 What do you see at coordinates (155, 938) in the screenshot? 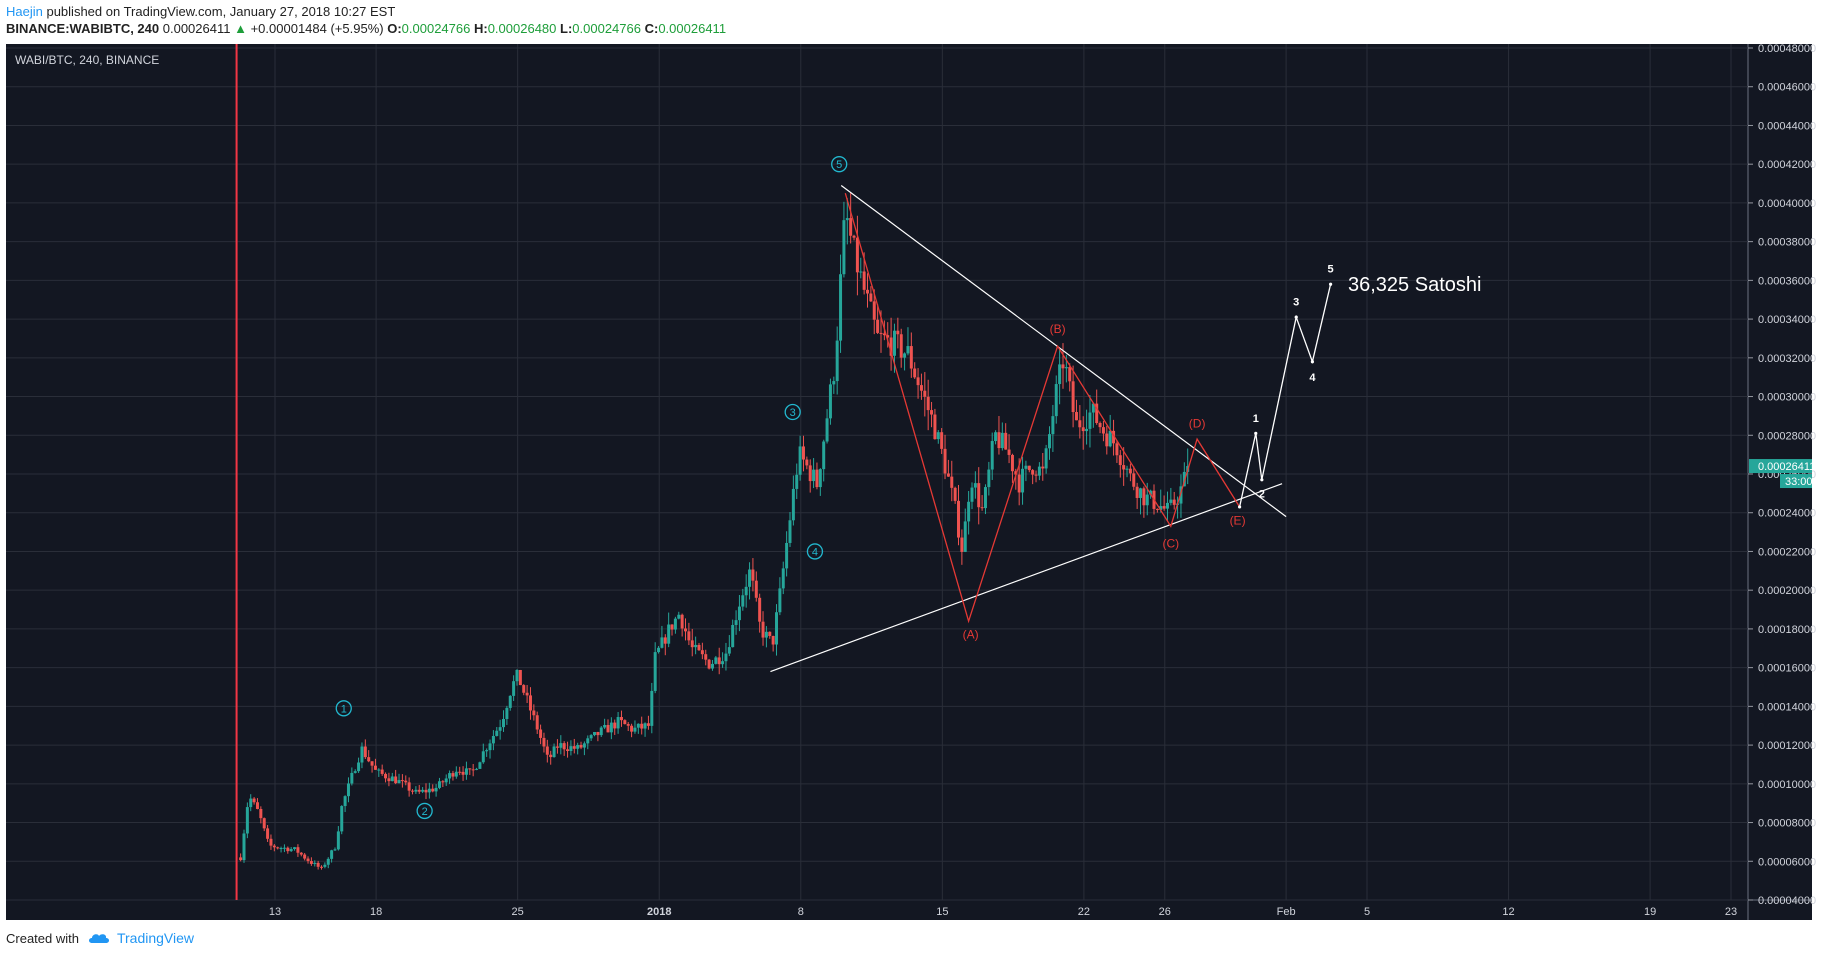
I see `tradingview-link: TradingView` at bounding box center [155, 938].